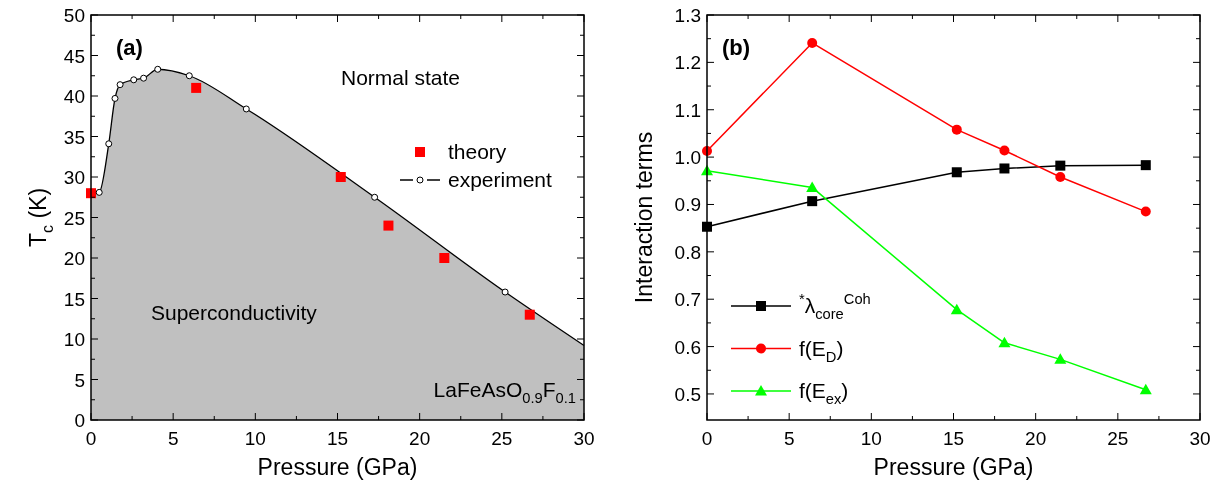 This screenshot has height=500, width=1226. I want to click on y-tick-label: 0.7, so click(687, 300).